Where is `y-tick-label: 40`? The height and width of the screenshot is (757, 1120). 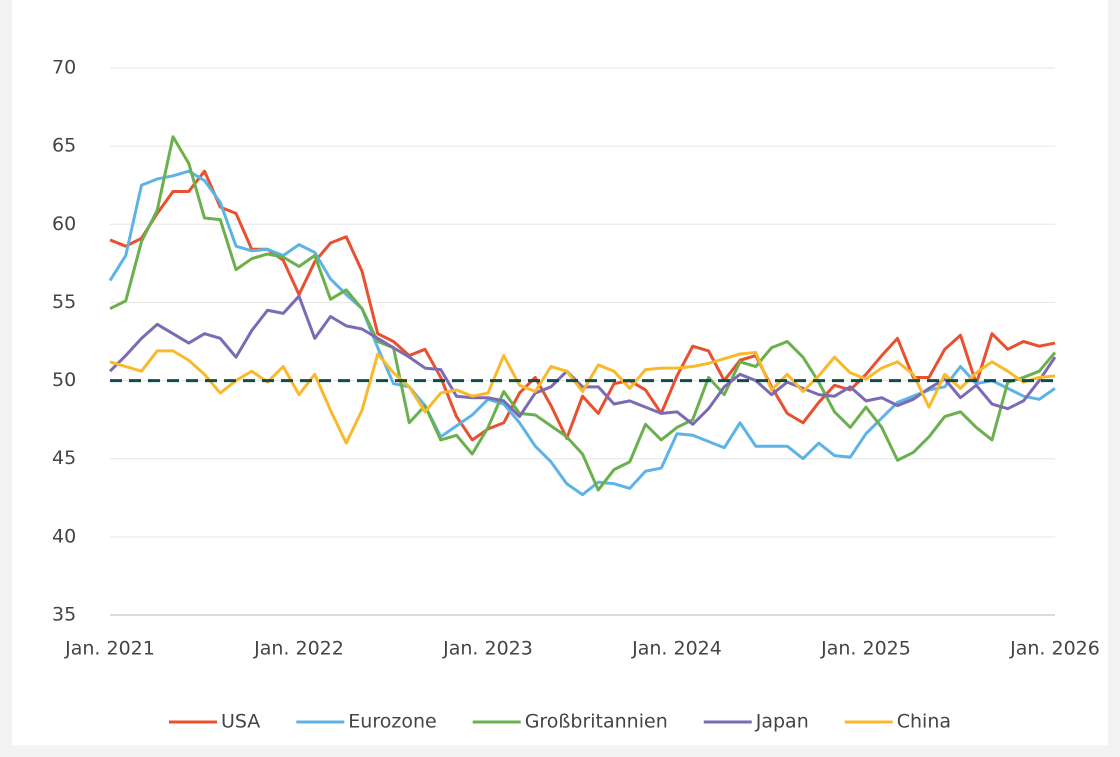 y-tick-label: 40 is located at coordinates (64, 536).